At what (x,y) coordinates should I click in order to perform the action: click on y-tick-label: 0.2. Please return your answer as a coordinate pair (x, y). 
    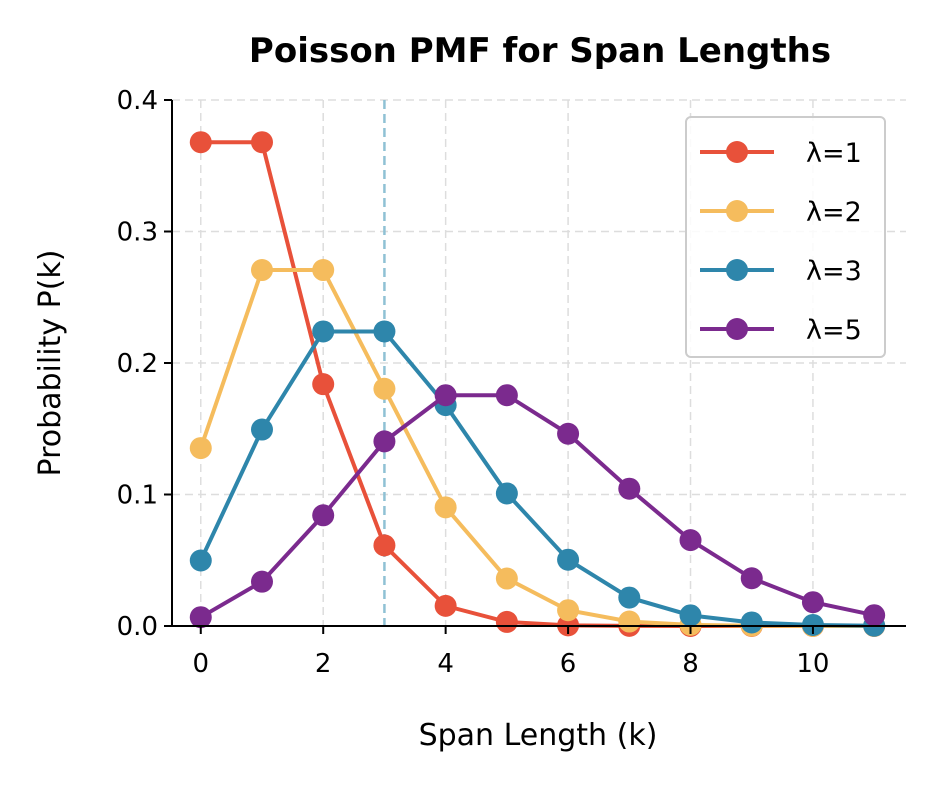
    Looking at the image, I should click on (137, 364).